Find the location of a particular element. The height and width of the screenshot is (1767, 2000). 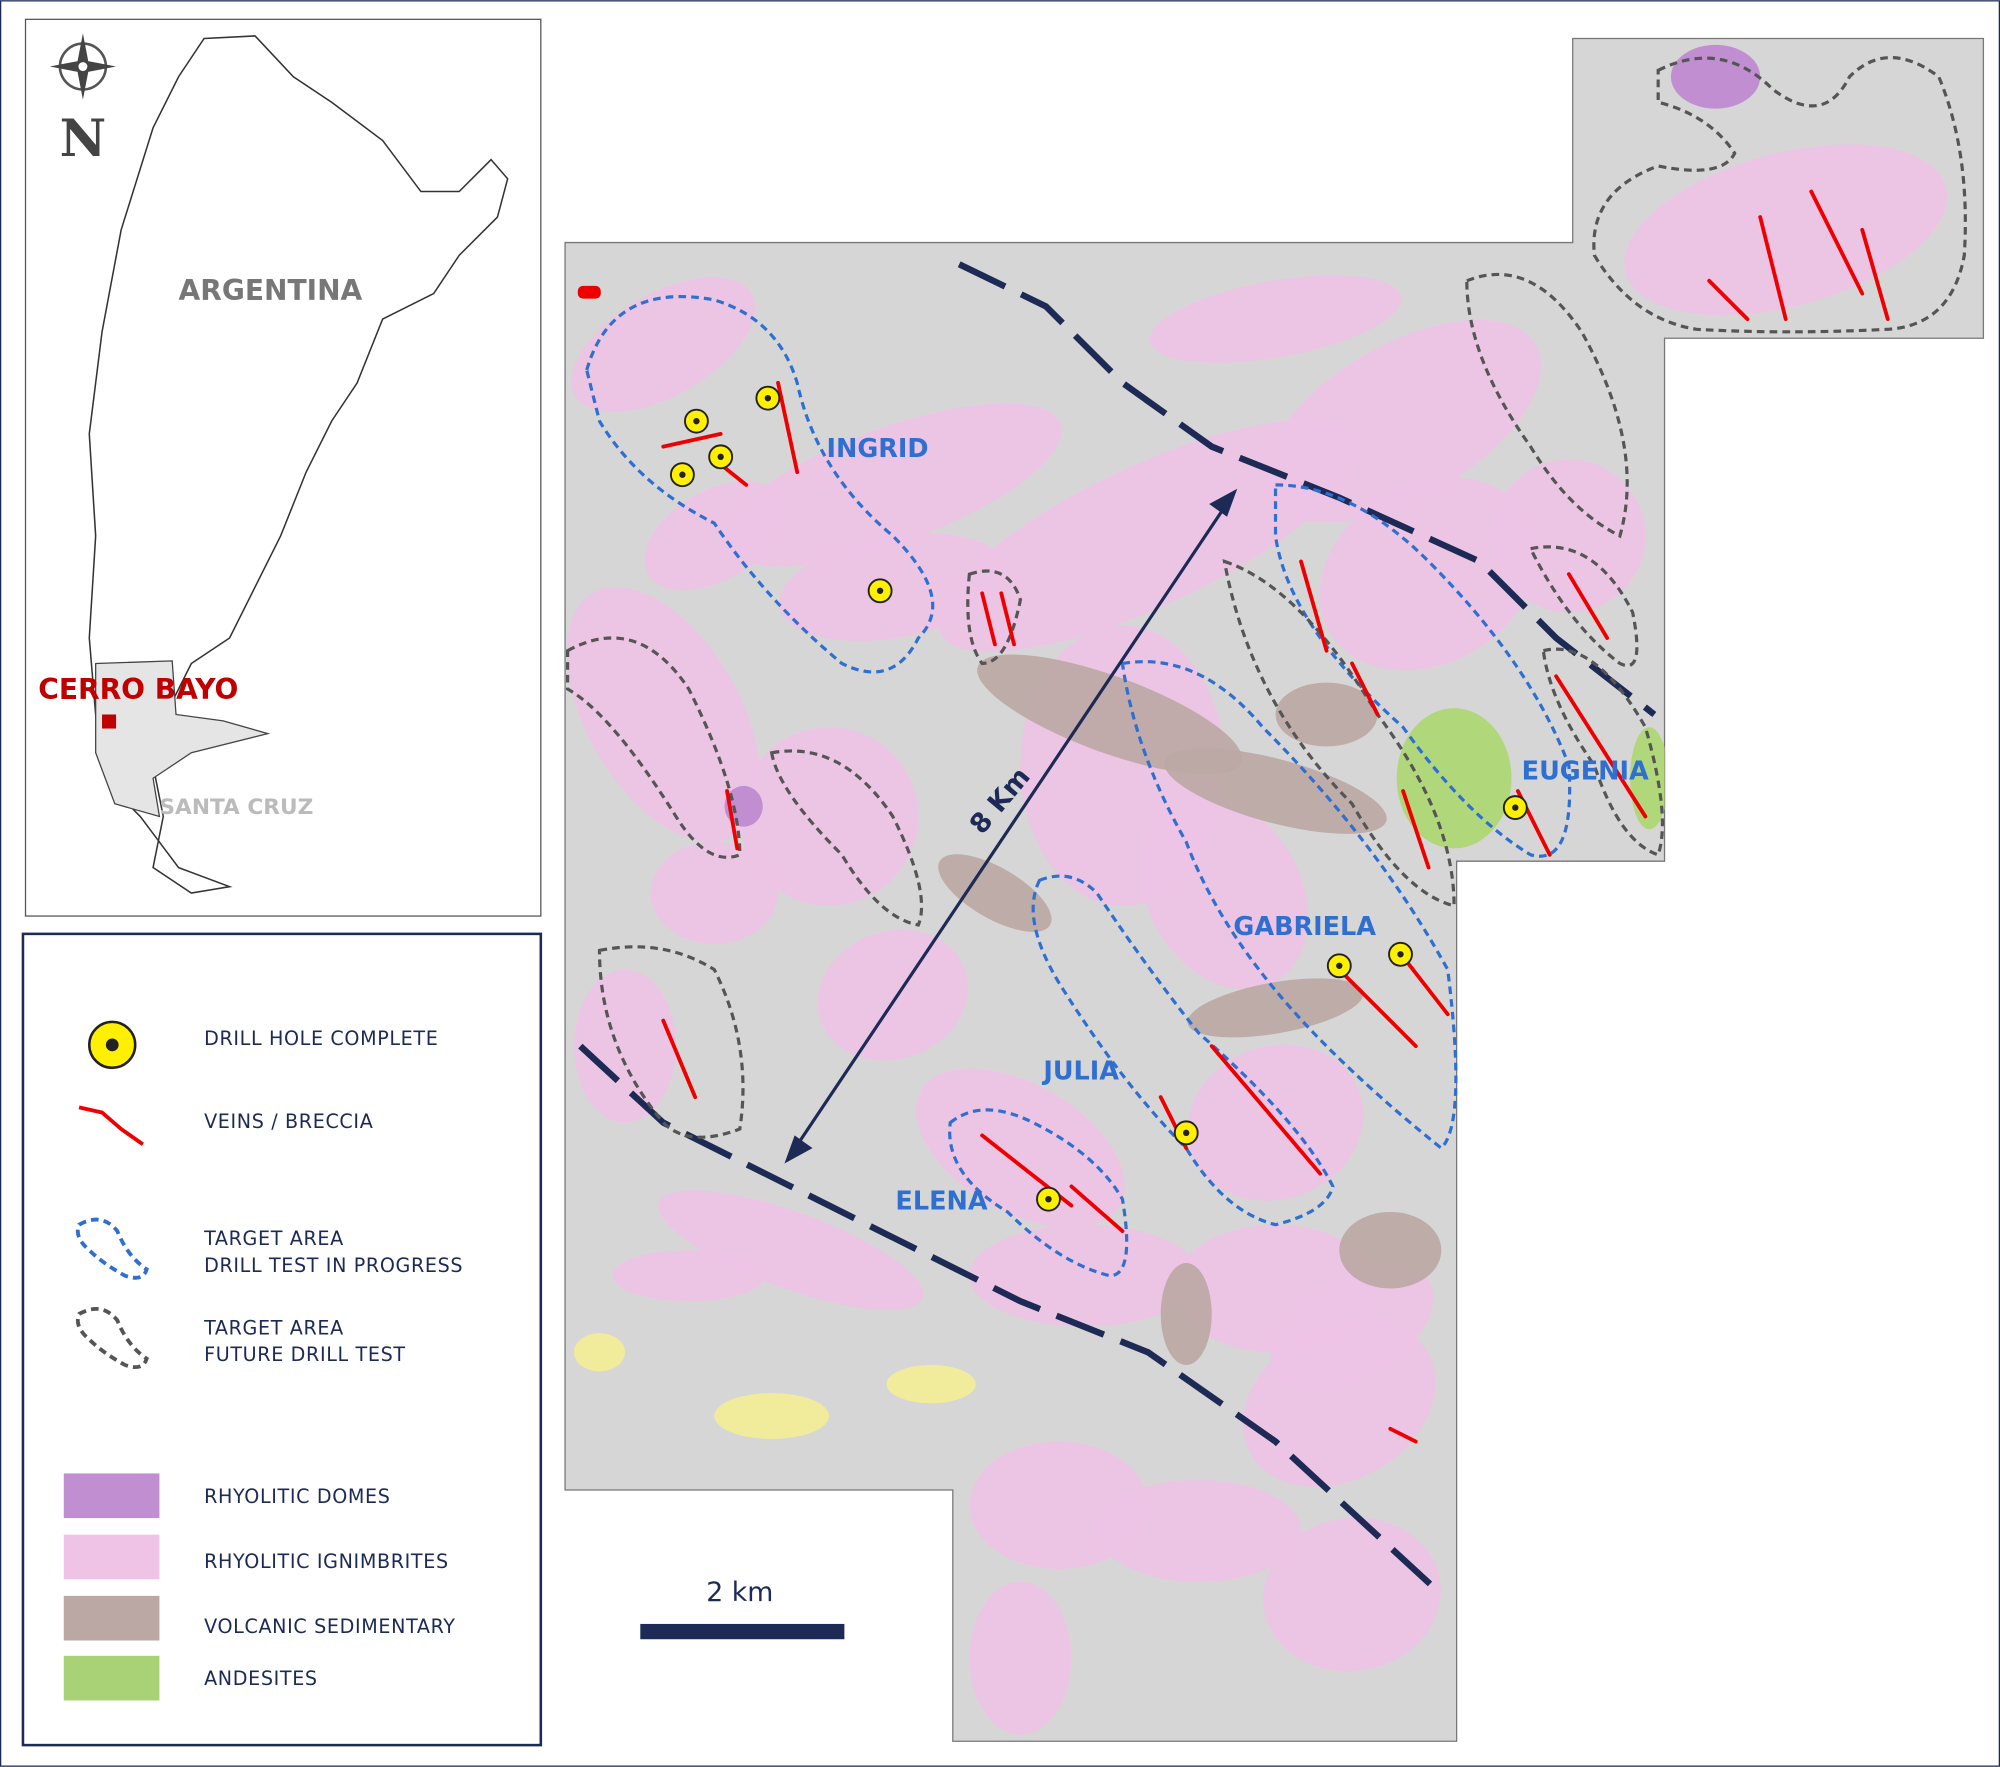

province-label: SANTA CRUZ is located at coordinates (236, 807).